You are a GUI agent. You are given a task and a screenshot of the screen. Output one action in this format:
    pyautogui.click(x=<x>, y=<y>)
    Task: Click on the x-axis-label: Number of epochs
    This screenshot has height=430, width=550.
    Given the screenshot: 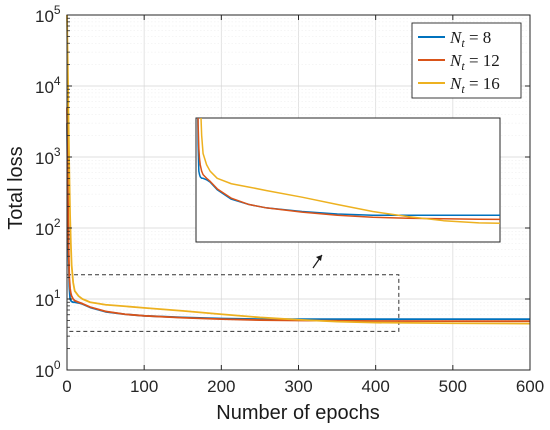 What is the action you would take?
    pyautogui.click(x=297, y=413)
    